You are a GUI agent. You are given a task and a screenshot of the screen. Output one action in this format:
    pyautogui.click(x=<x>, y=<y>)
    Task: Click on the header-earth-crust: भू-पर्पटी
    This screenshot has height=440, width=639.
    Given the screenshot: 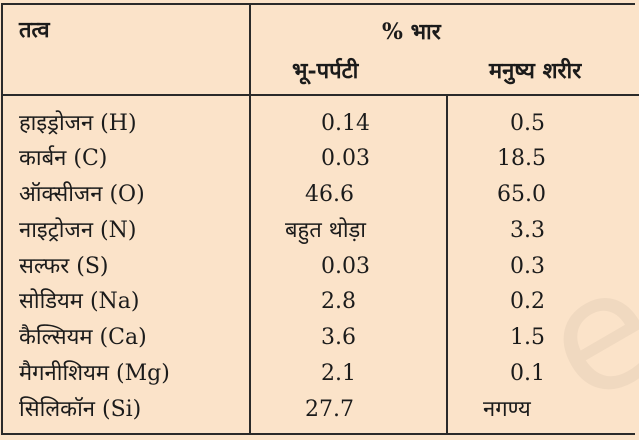 What is the action you would take?
    pyautogui.click(x=325, y=71)
    